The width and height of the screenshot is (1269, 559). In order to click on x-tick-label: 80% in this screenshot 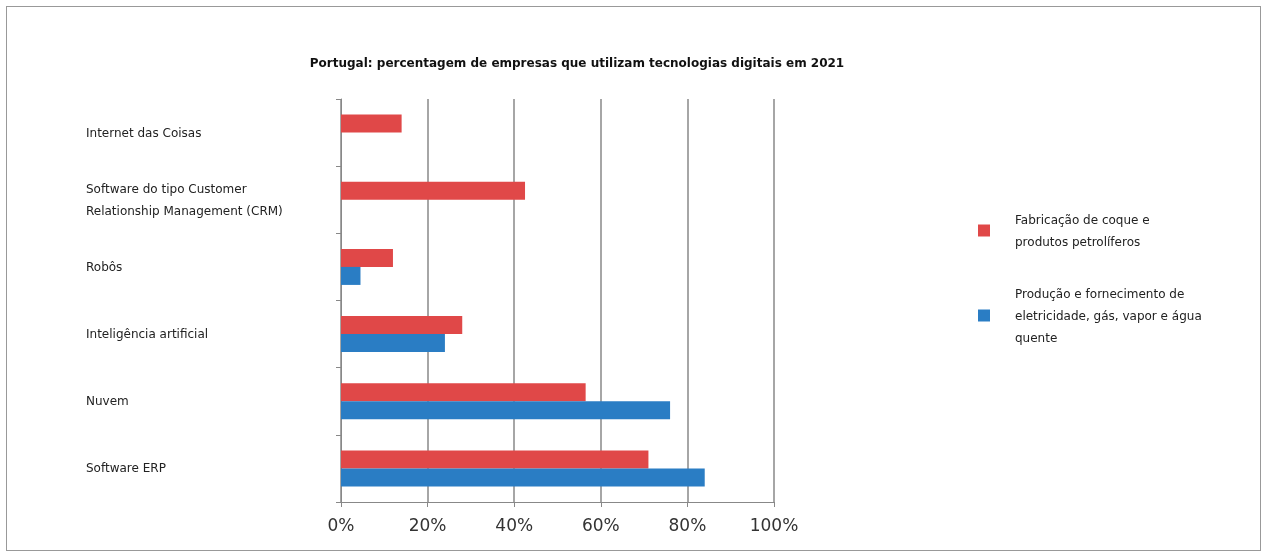, I will do `click(687, 524)`.